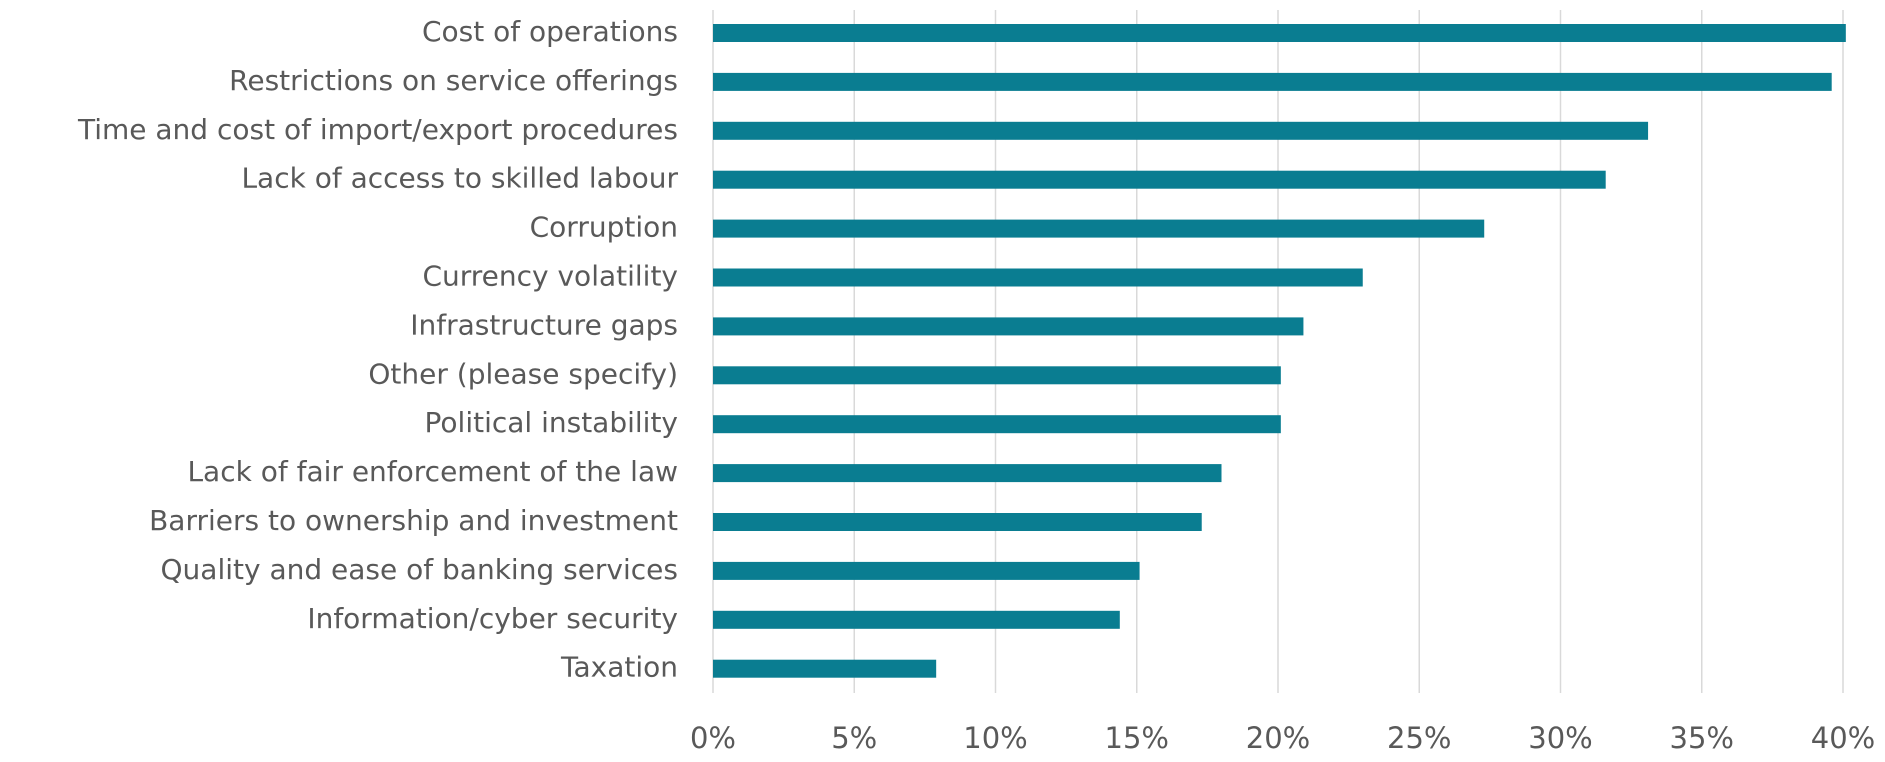 This screenshot has height=762, width=1885. What do you see at coordinates (523, 373) in the screenshot?
I see `category-label: Other (please specify)` at bounding box center [523, 373].